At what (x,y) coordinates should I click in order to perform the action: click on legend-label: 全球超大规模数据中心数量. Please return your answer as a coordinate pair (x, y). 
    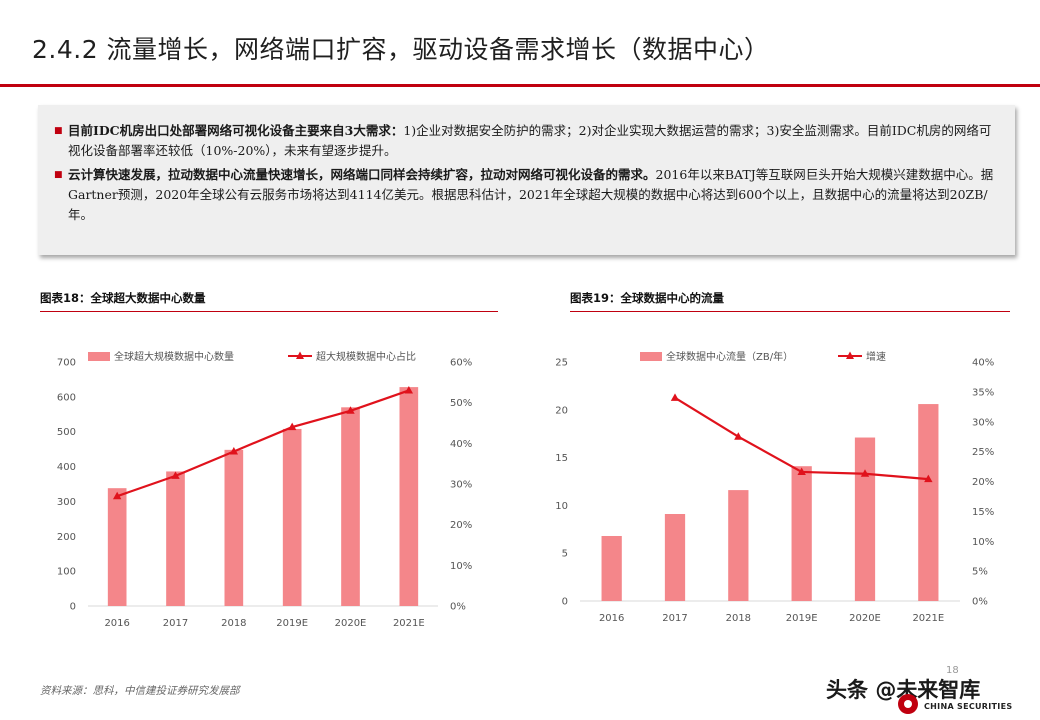
    Looking at the image, I should click on (174, 356).